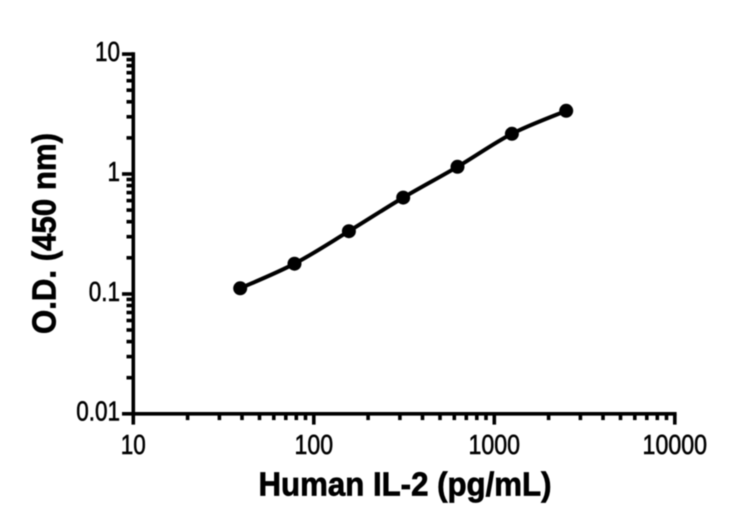  What do you see at coordinates (114, 171) in the screenshot?
I see `svg-text: 1` at bounding box center [114, 171].